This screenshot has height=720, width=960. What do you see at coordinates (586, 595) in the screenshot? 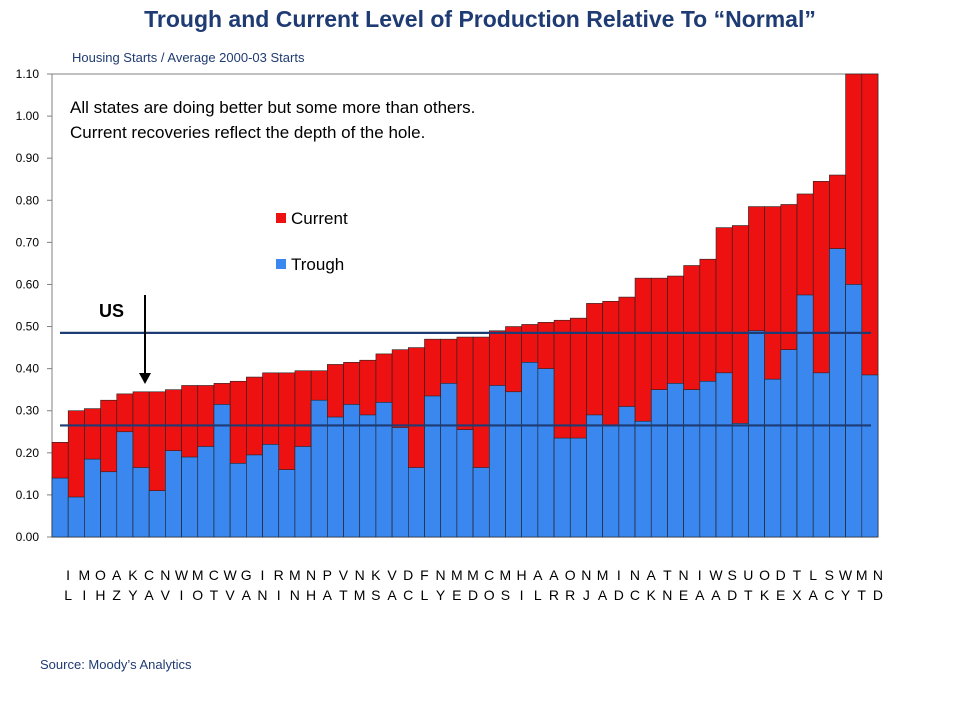
I see `x-tick-label-line2: J` at bounding box center [586, 595].